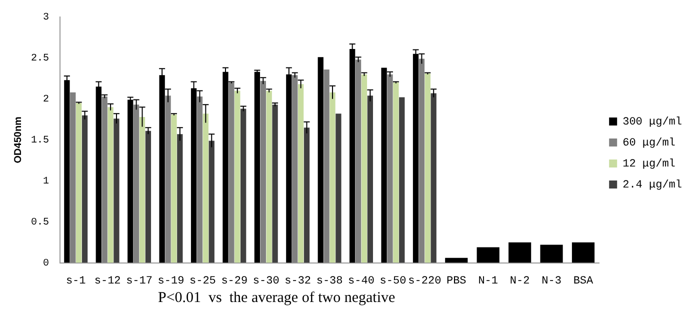  I want to click on x-tick-label: s-220, so click(425, 281).